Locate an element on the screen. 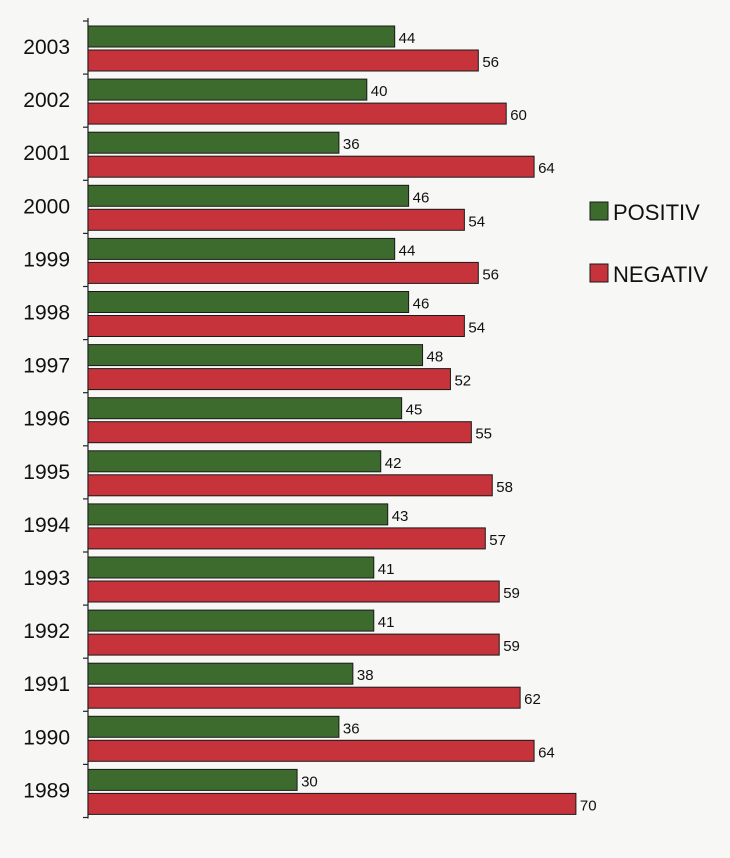 The image size is (730, 858). data-label-negativ: 55 is located at coordinates (483, 434).